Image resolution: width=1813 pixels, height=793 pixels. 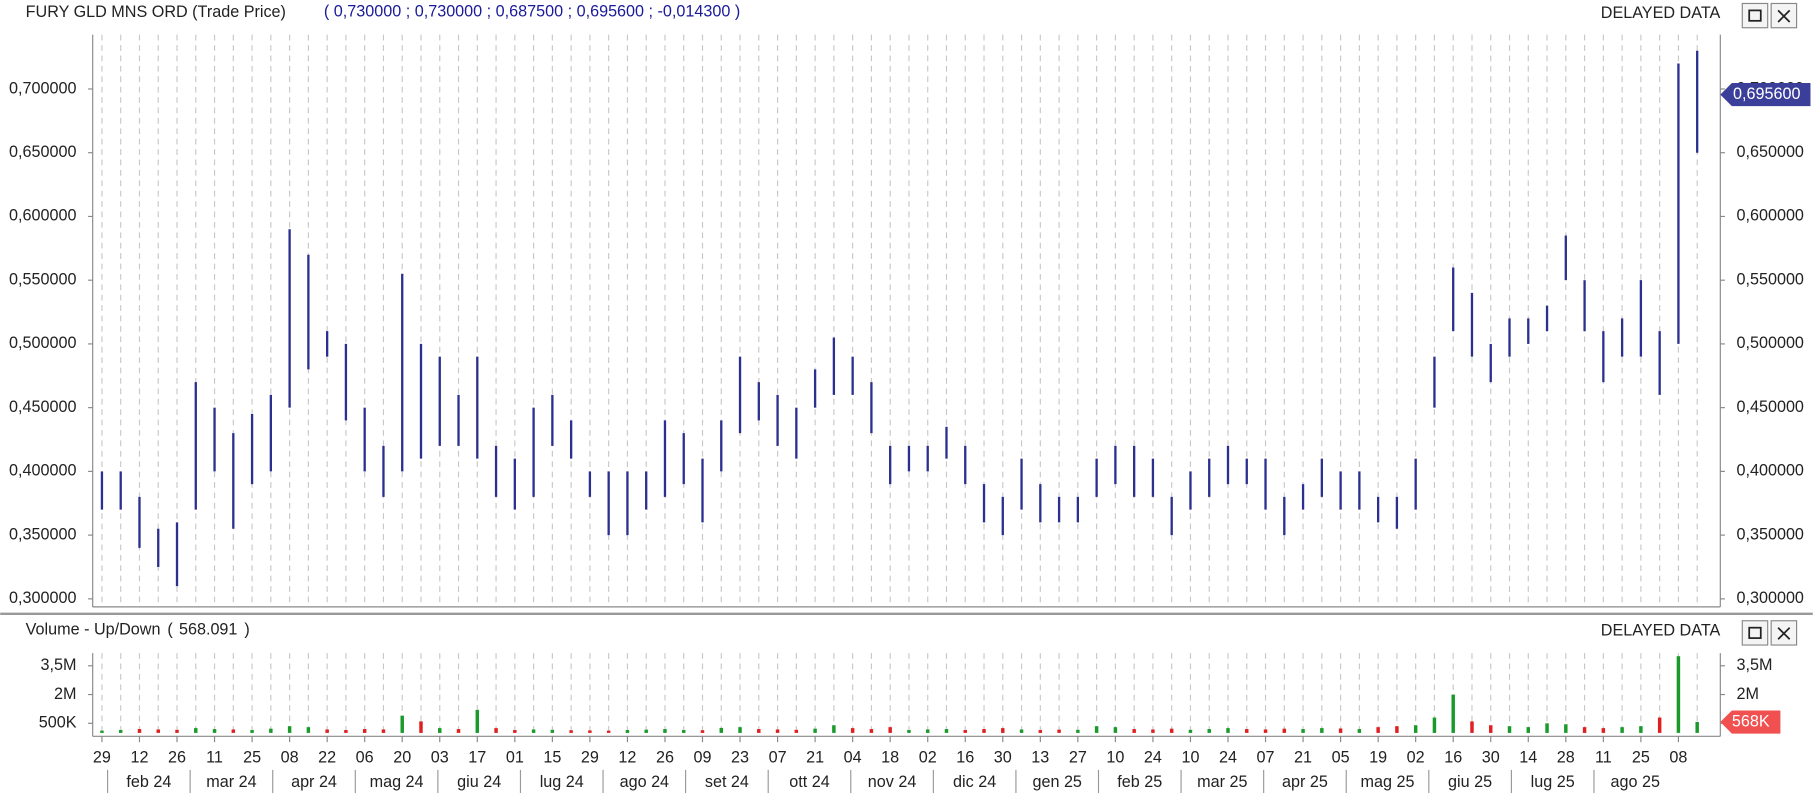 What do you see at coordinates (1115, 758) in the screenshot?
I see `x-day-label: 10` at bounding box center [1115, 758].